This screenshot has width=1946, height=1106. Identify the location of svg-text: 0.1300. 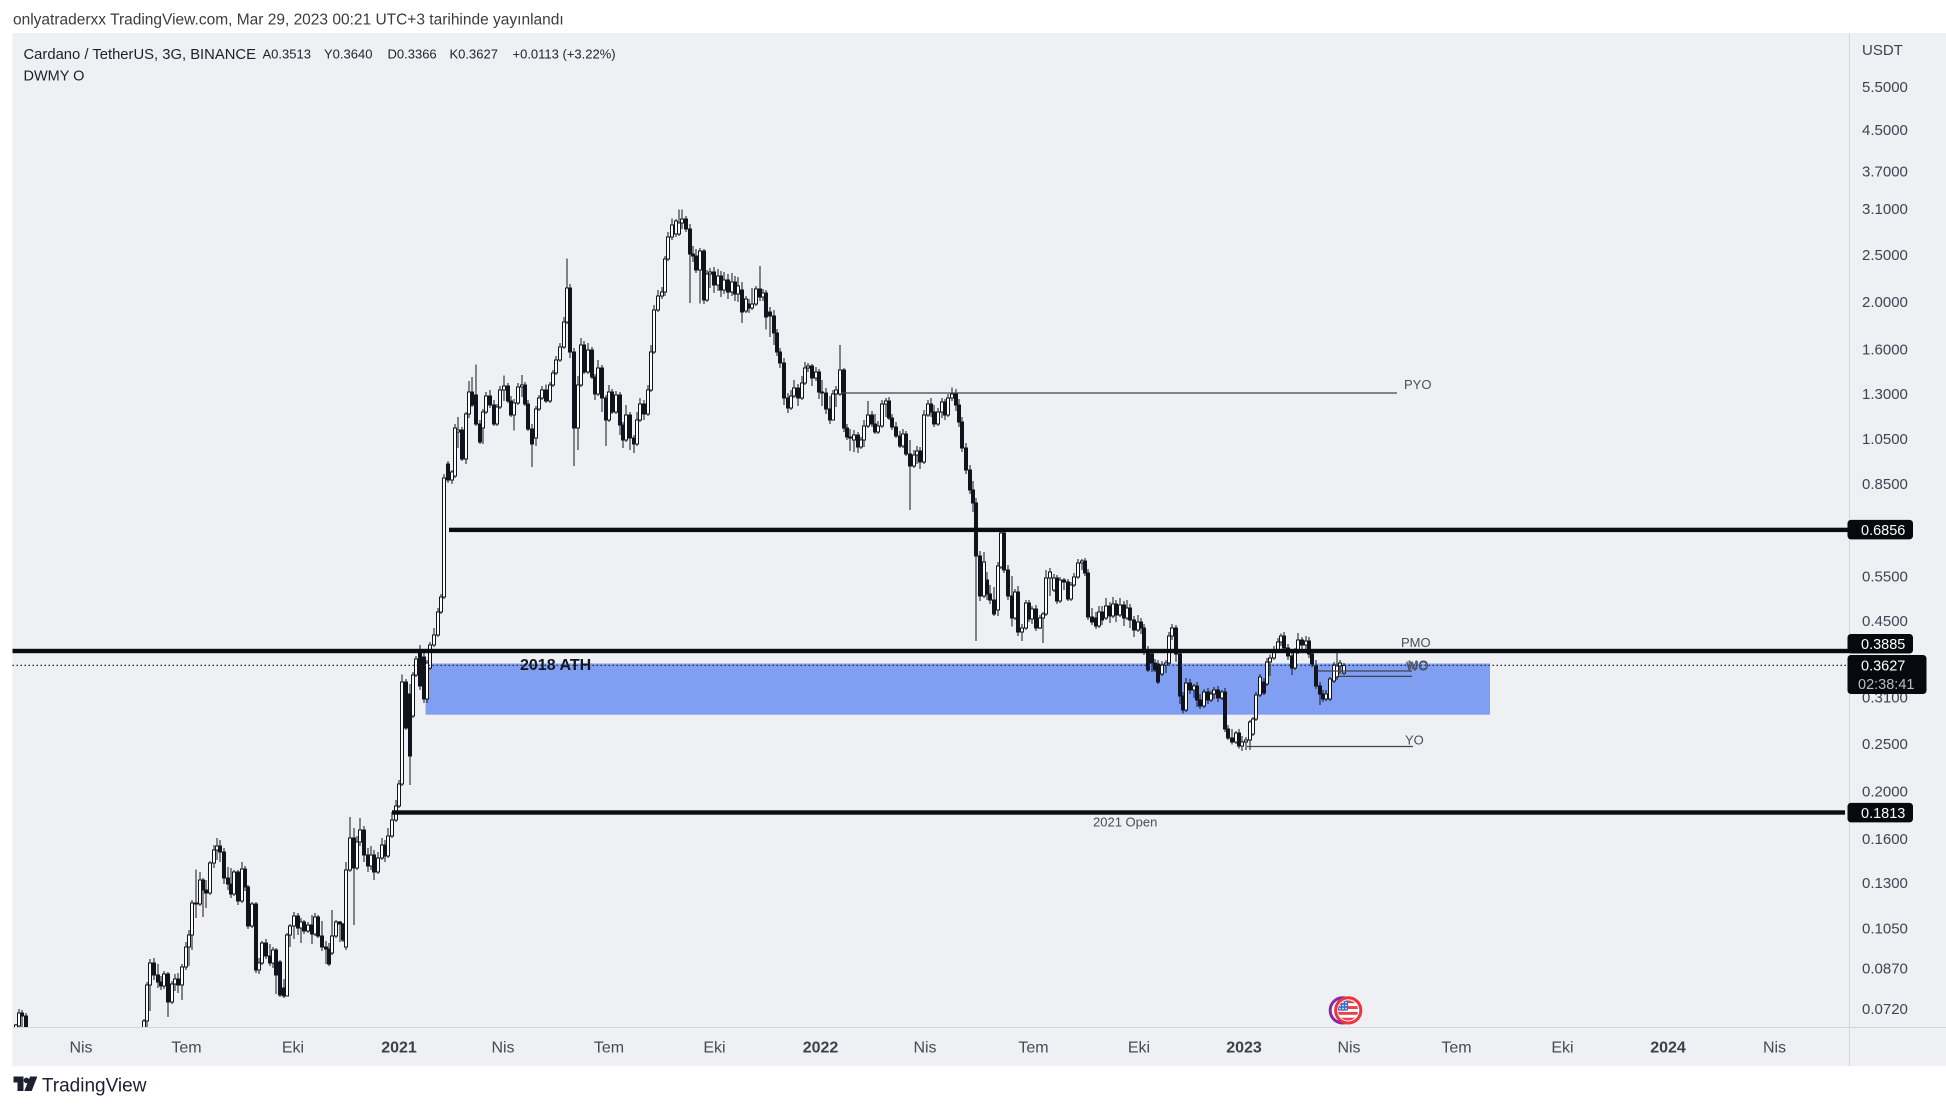
(1885, 883).